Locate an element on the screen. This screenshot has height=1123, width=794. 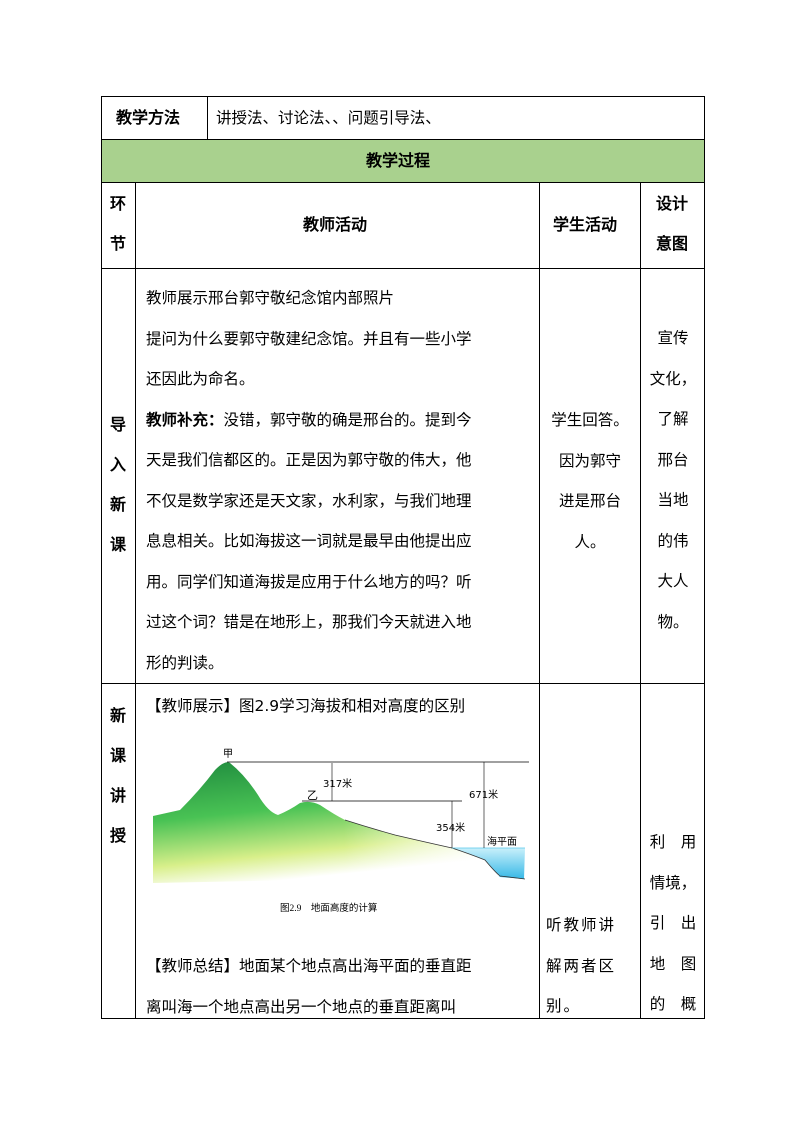
text-line: 听教师讲 is located at coordinates (581, 925).